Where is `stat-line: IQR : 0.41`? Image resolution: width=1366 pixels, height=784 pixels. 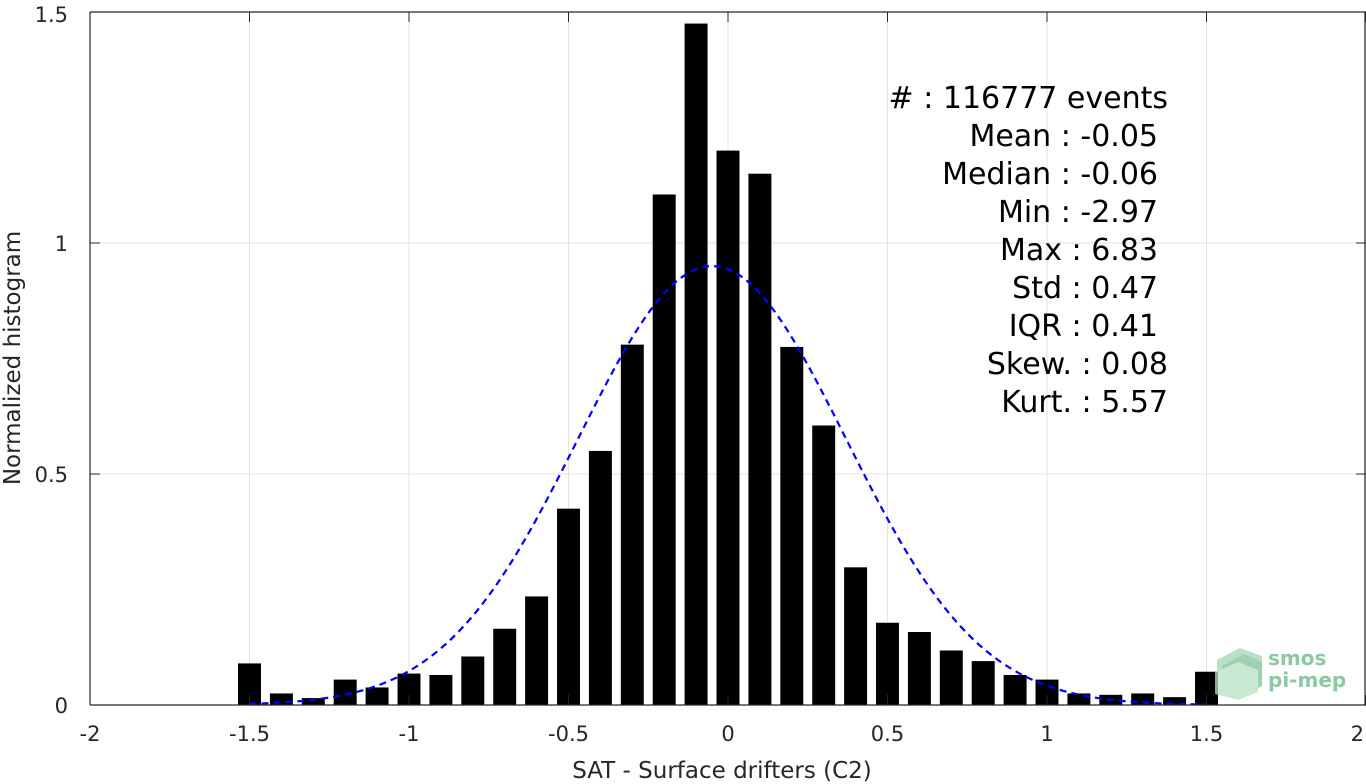 stat-line: IQR : 0.41 is located at coordinates (1083, 326).